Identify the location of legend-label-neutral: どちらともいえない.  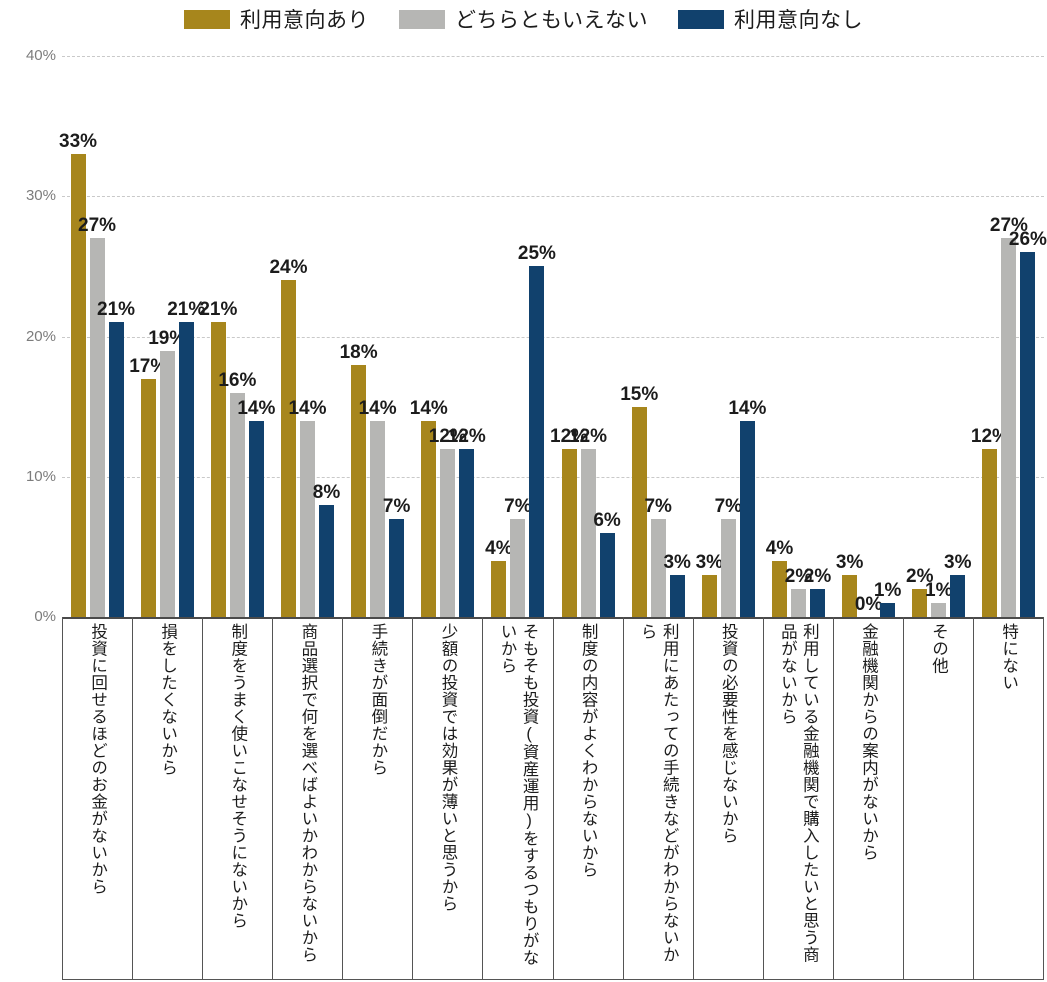
(551, 20).